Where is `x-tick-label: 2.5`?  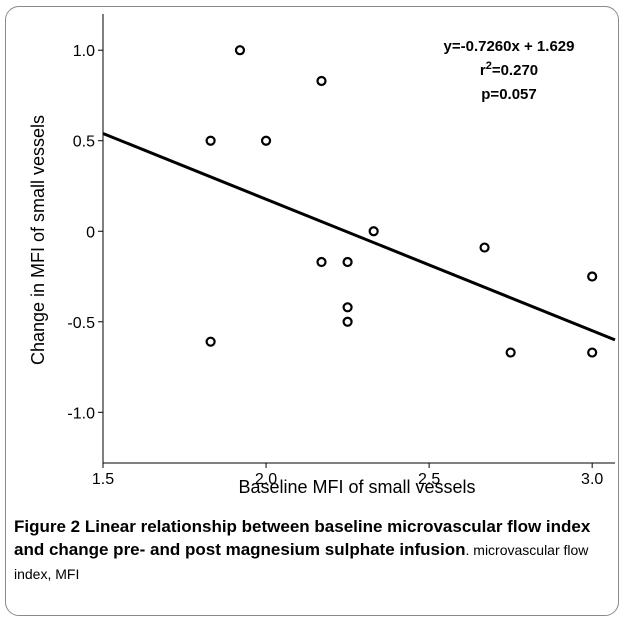
x-tick-label: 2.5 is located at coordinates (429, 479).